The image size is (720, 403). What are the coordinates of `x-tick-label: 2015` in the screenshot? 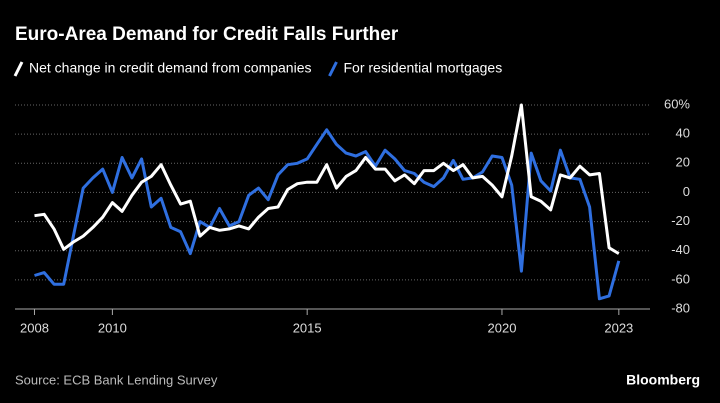 It's located at (307, 327).